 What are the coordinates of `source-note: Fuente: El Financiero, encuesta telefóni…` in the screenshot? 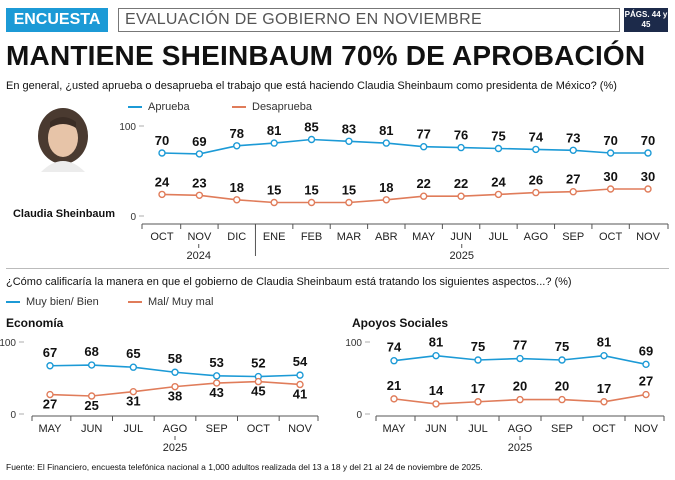 It's located at (244, 467).